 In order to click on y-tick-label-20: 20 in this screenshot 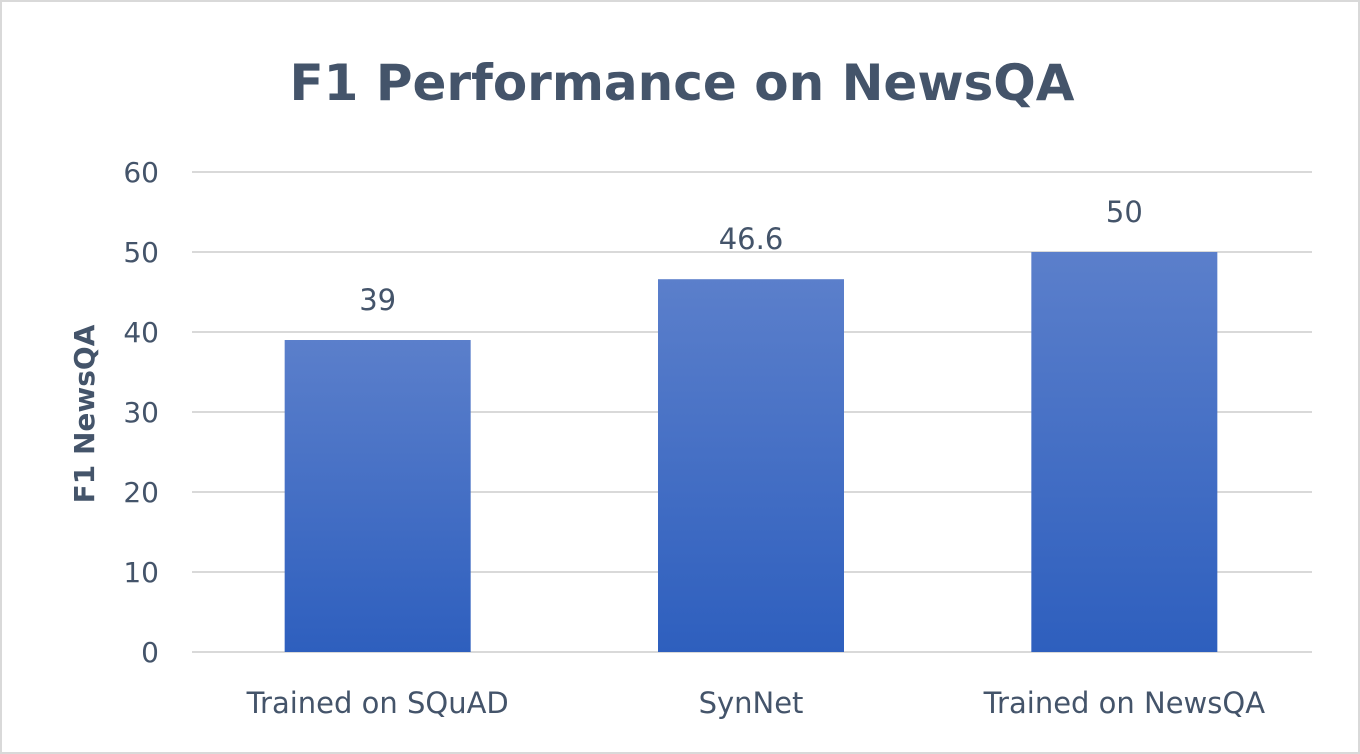, I will do `click(141, 492)`.